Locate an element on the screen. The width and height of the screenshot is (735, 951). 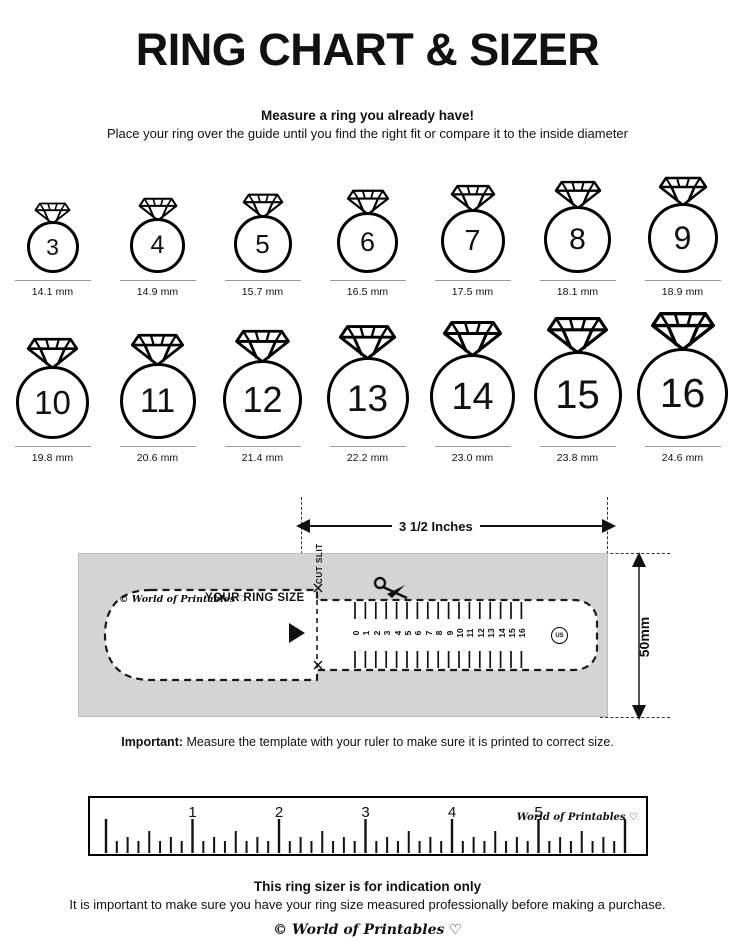
ring-icon: 11 is located at coordinates (157, 386).